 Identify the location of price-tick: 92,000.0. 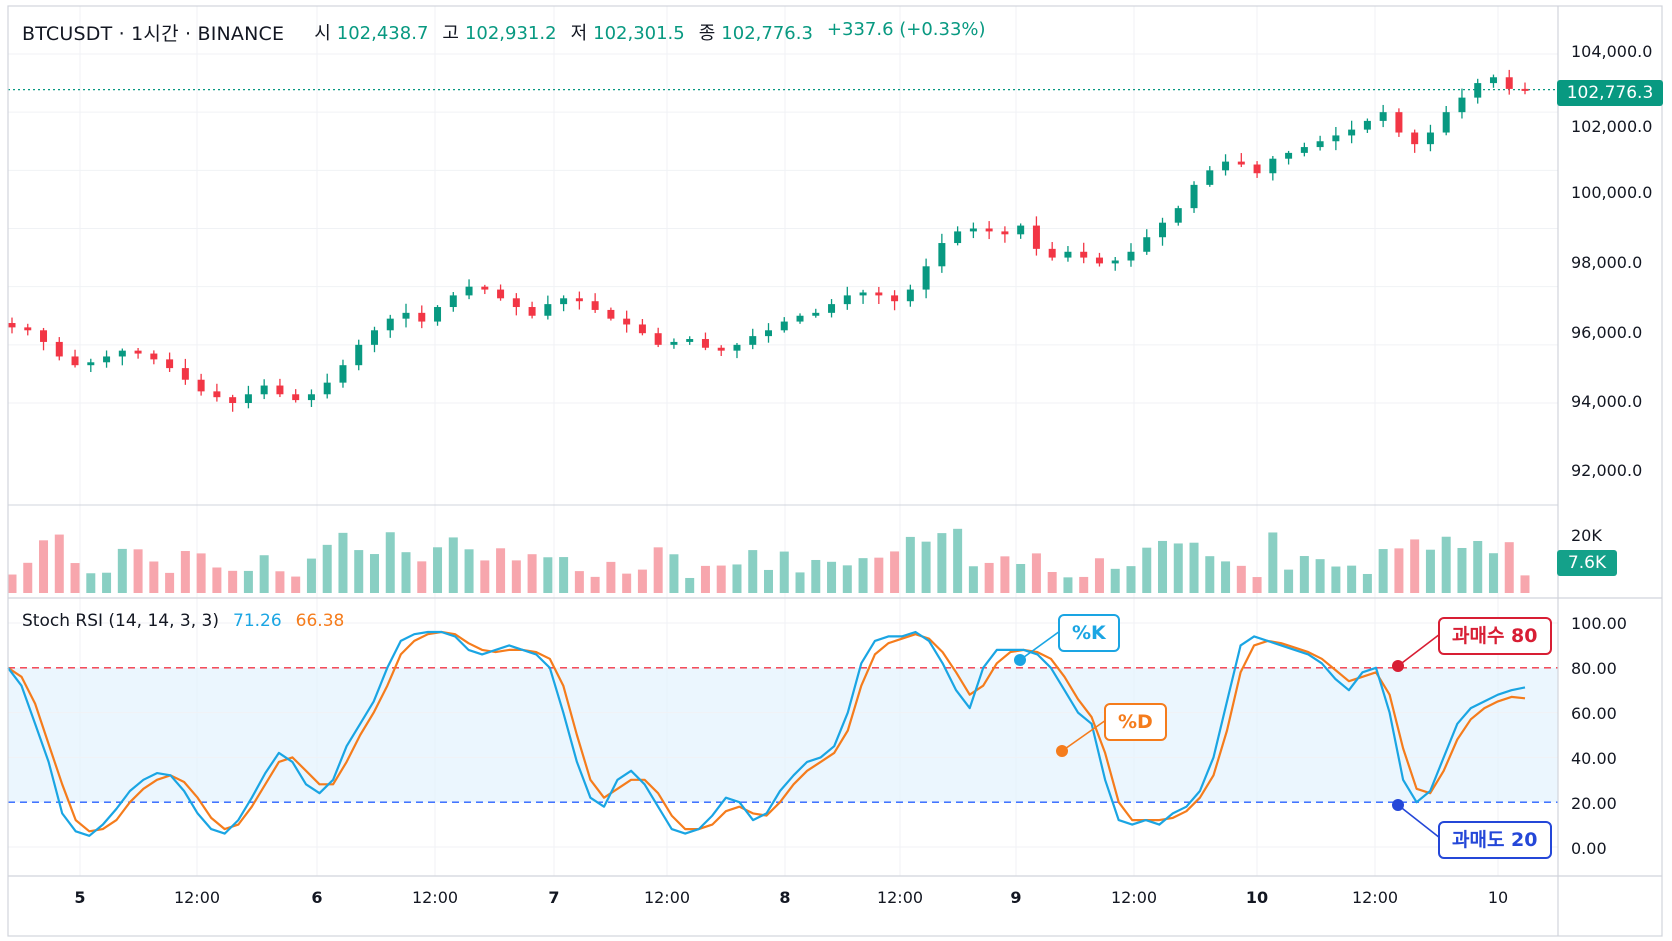
(1607, 470).